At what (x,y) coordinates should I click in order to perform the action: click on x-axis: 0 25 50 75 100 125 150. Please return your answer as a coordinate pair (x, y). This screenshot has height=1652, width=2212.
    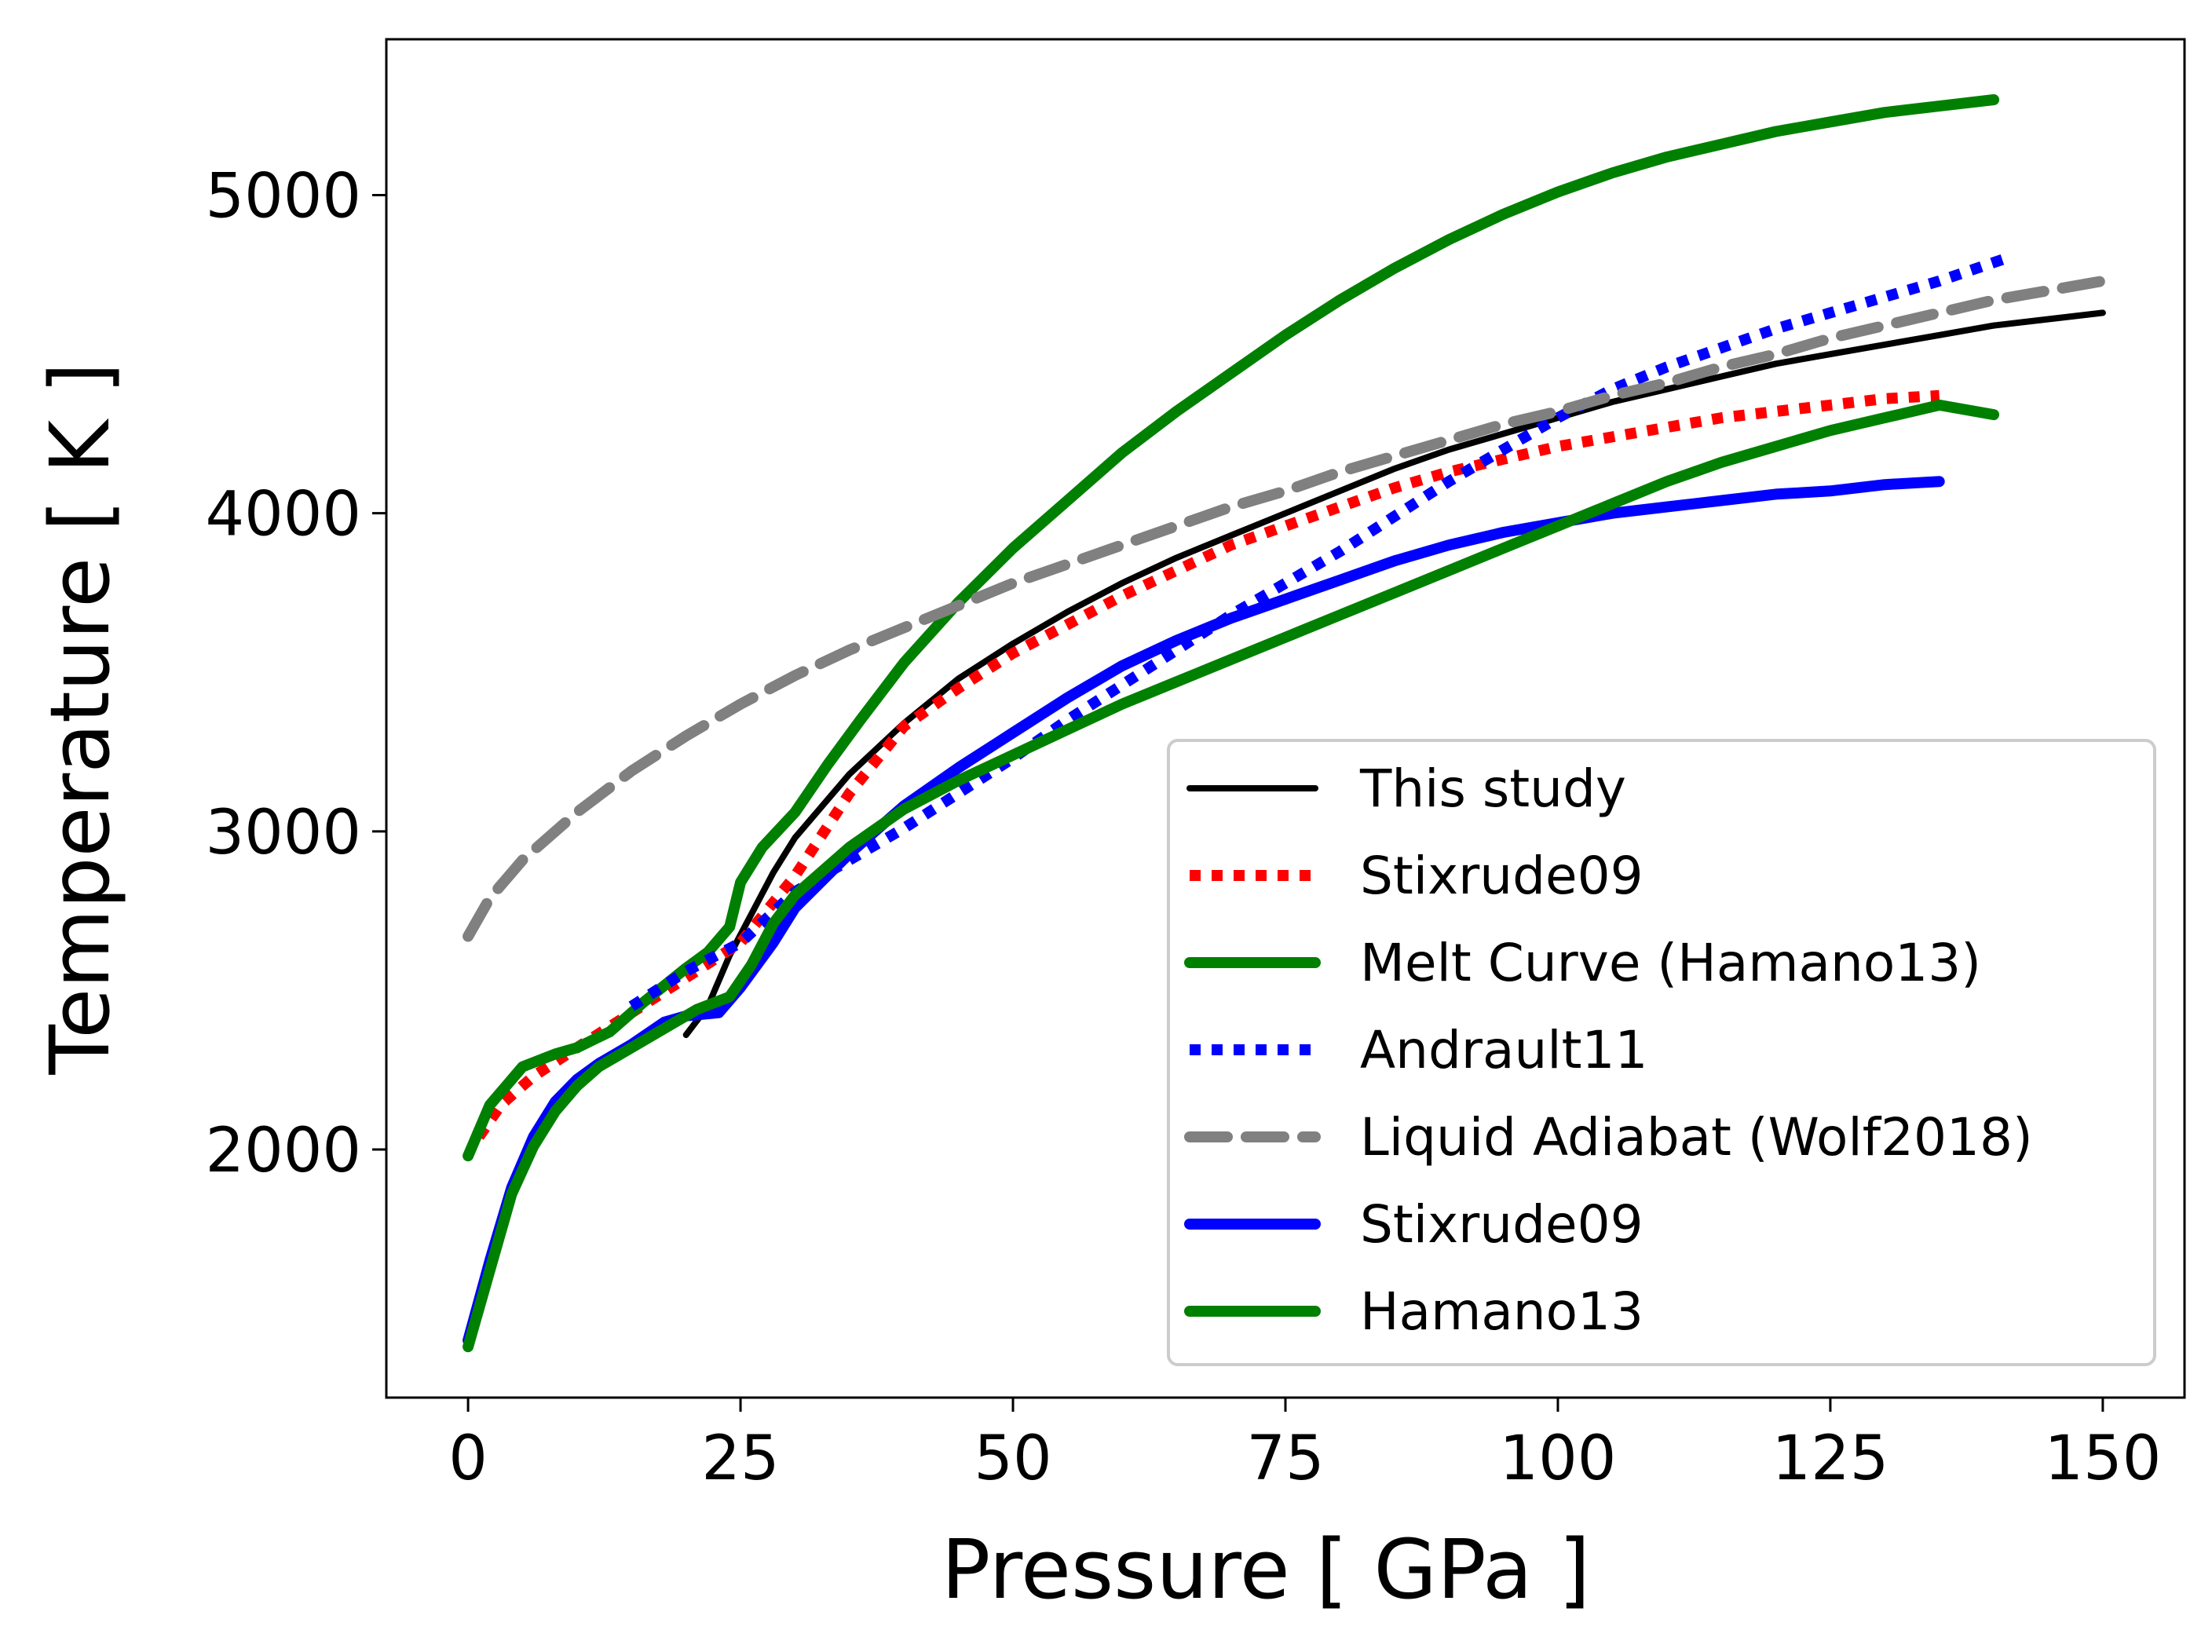
    Looking at the image, I should click on (1305, 1446).